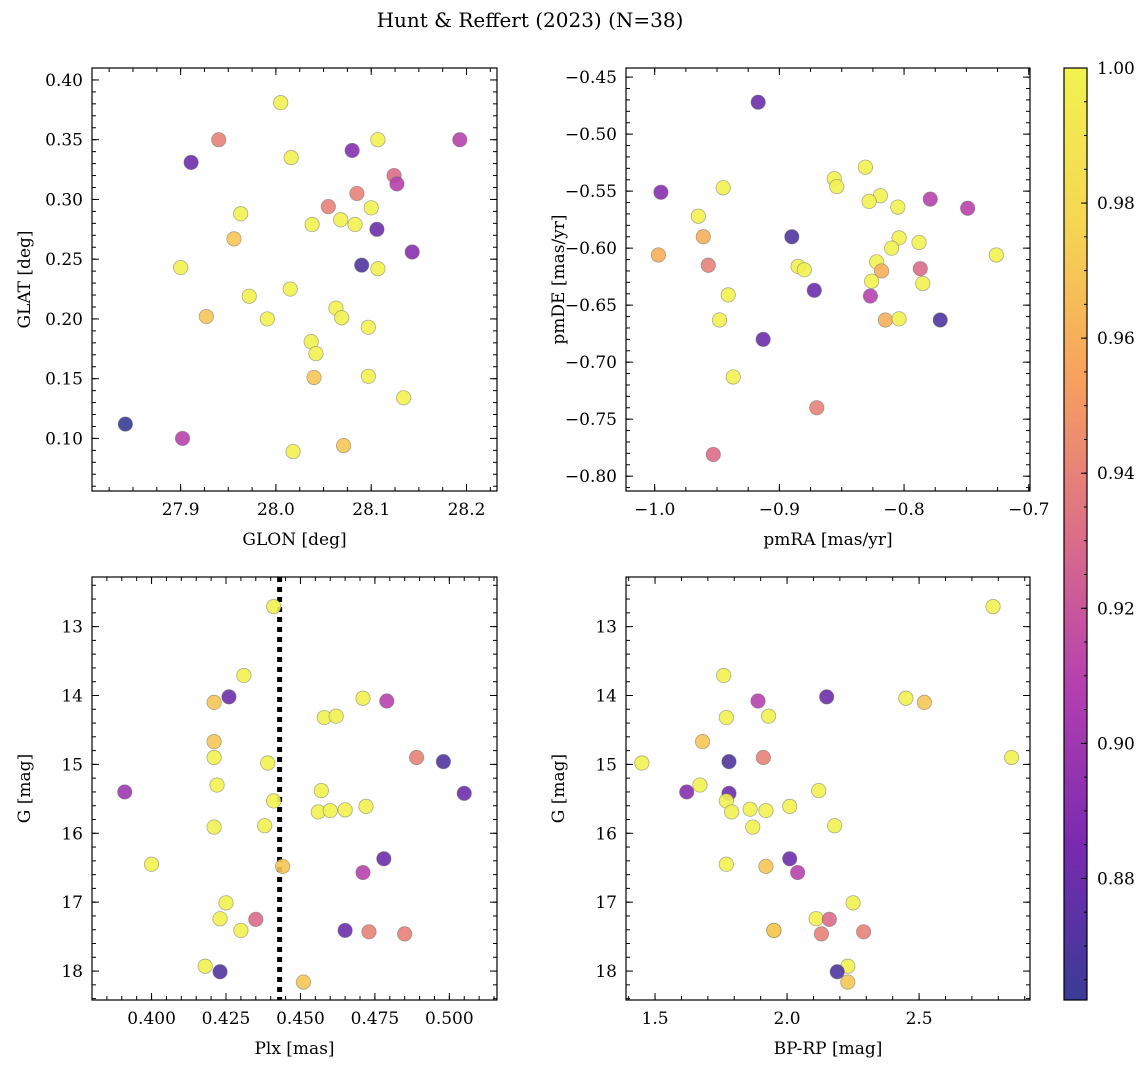  Describe the element at coordinates (828, 1049) in the screenshot. I see `x-axis-label: BP-RP [mag]` at that location.